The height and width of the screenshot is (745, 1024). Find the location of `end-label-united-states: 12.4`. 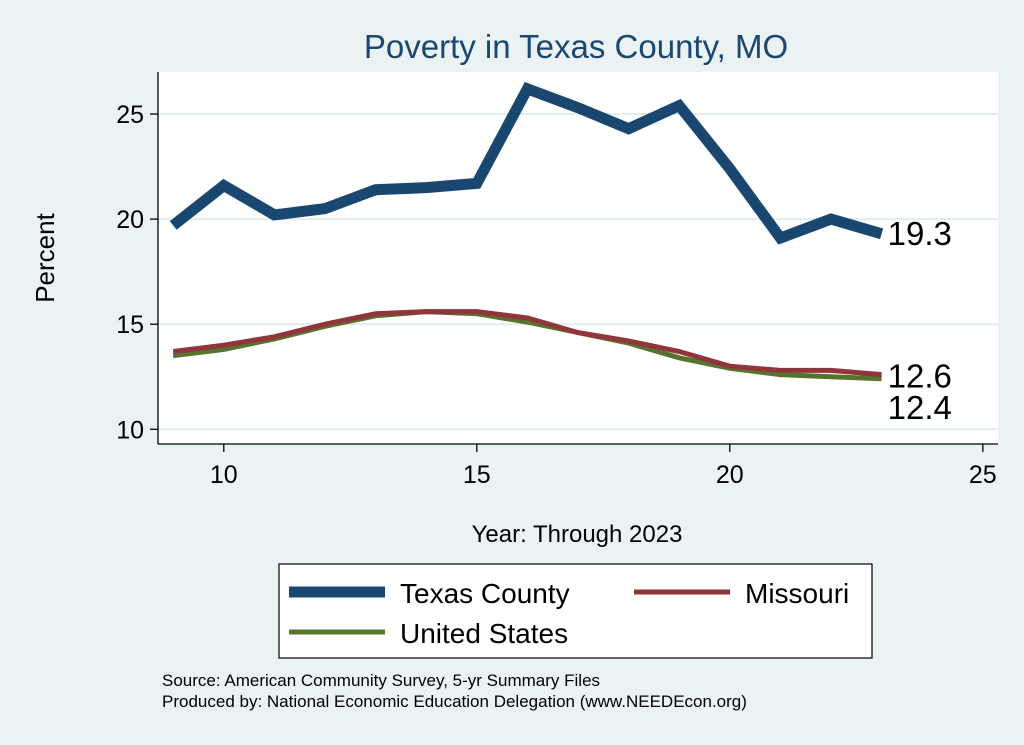

end-label-united-states: 12.4 is located at coordinates (920, 407).